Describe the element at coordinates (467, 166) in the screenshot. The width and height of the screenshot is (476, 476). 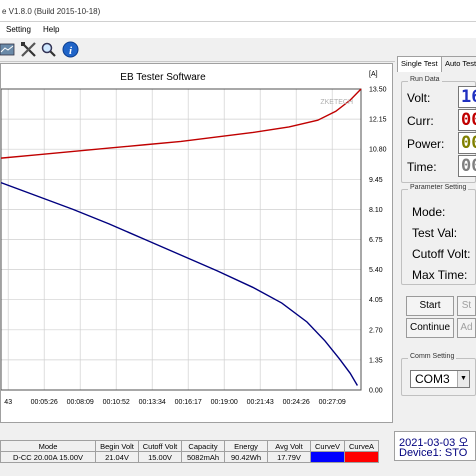
I see `time-display: 00` at that location.